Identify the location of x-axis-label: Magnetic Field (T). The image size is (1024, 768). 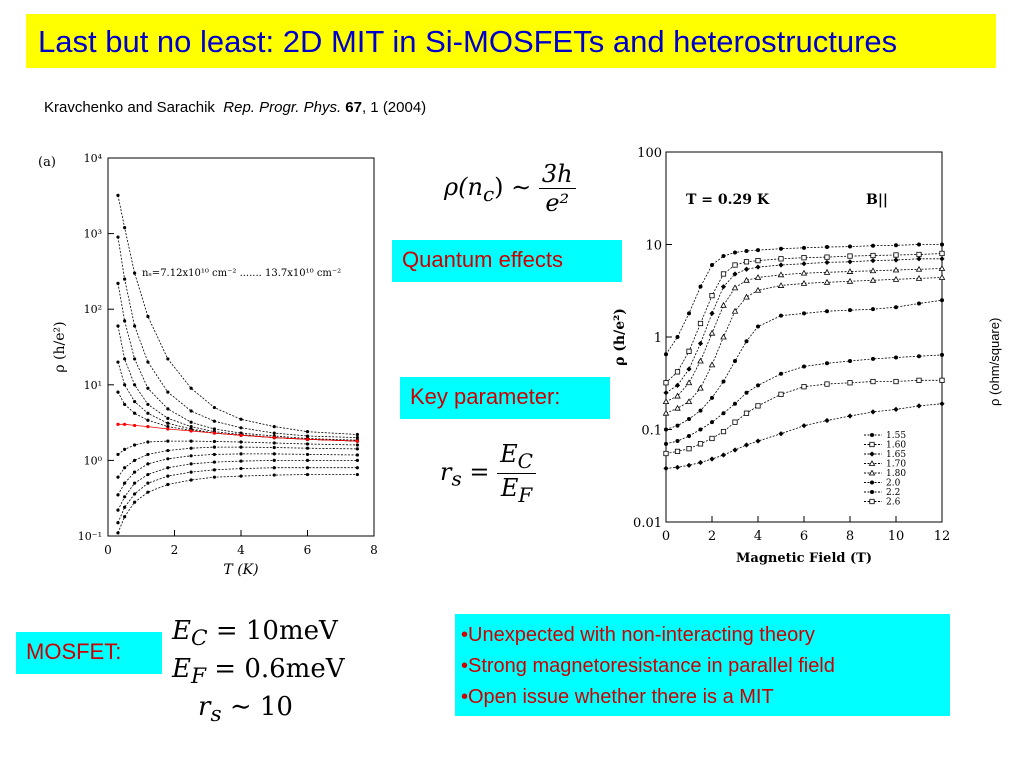
(804, 558).